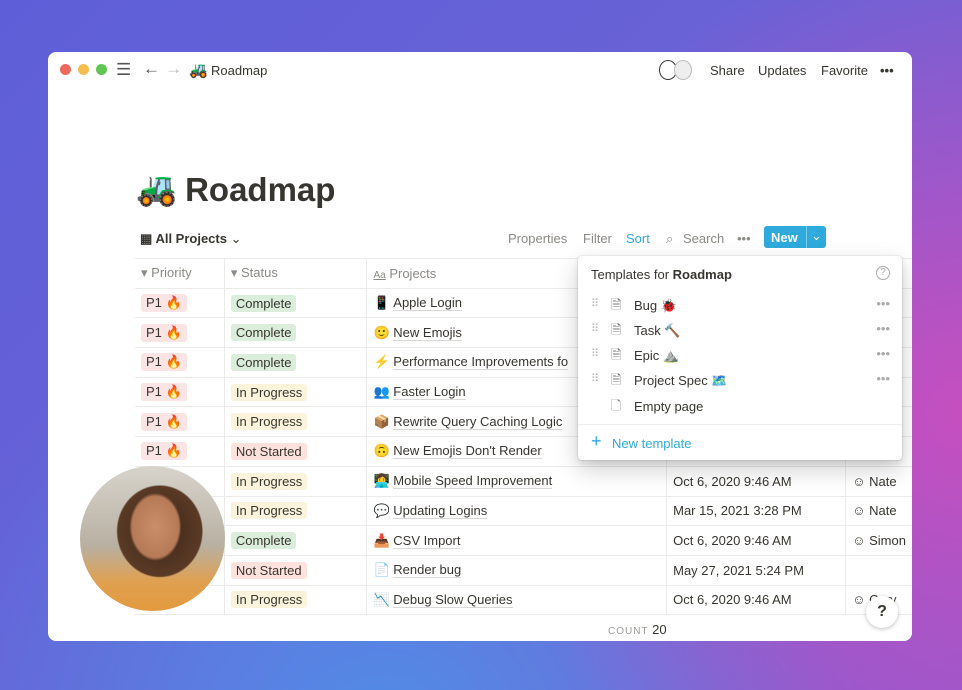 This screenshot has height=690, width=962. I want to click on filter-button: Filter, so click(597, 238).